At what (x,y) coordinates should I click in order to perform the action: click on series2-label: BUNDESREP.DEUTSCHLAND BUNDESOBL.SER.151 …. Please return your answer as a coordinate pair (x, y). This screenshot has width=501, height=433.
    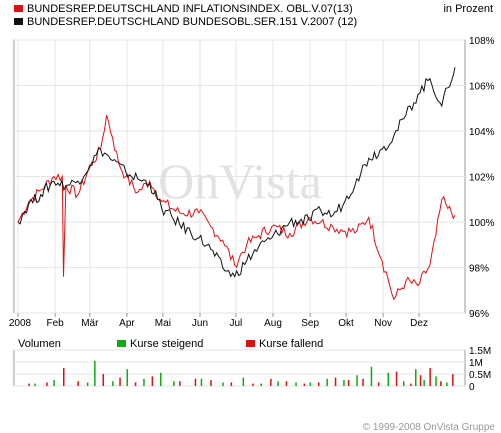
    Looking at the image, I should click on (192, 22).